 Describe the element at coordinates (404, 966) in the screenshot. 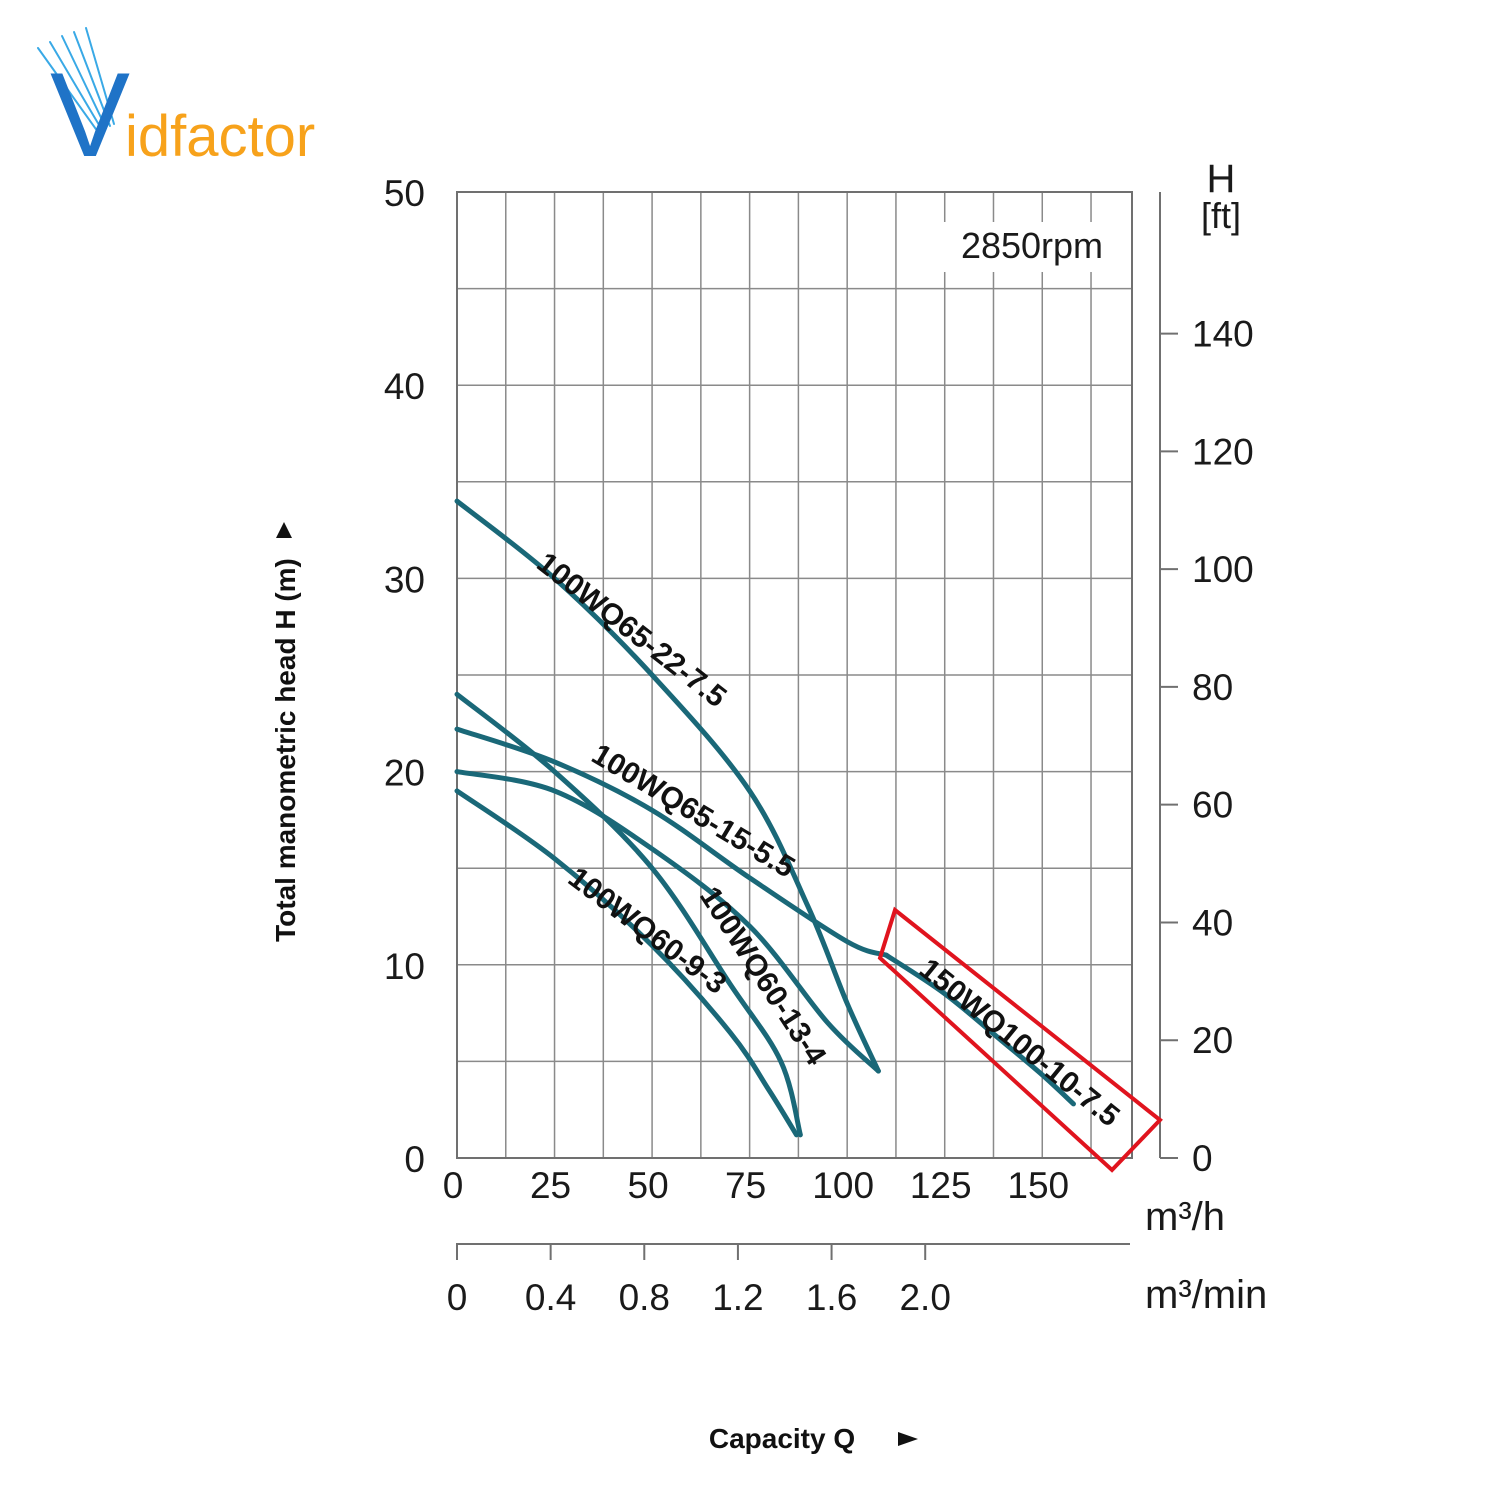

I see `y-tick-label: 10` at that location.